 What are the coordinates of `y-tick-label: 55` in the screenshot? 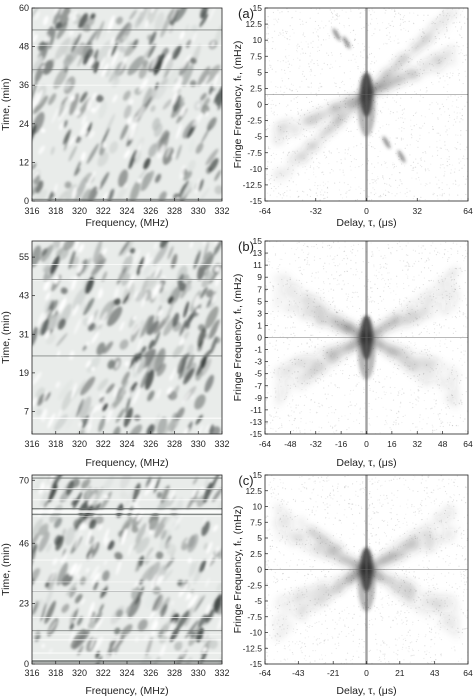 It's located at (24, 257).